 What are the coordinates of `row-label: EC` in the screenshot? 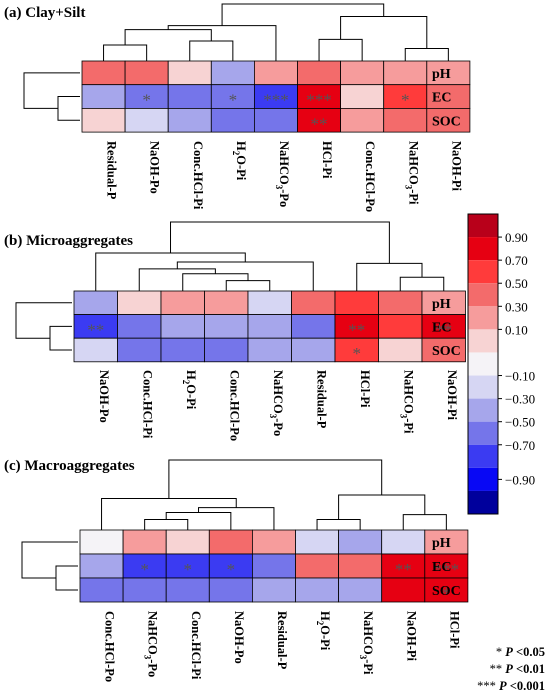 It's located at (441, 98).